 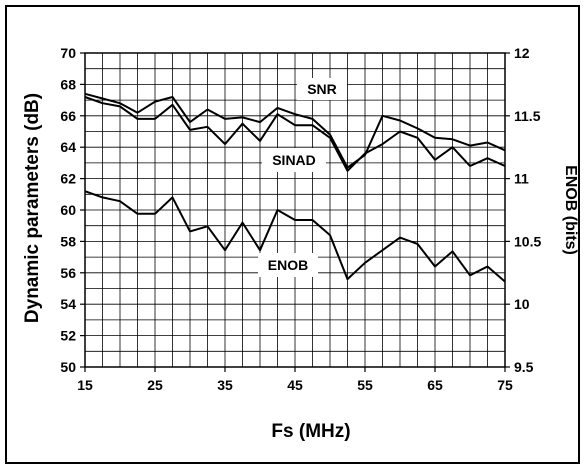 I want to click on y-tick-label: 54, so click(x=68, y=304).